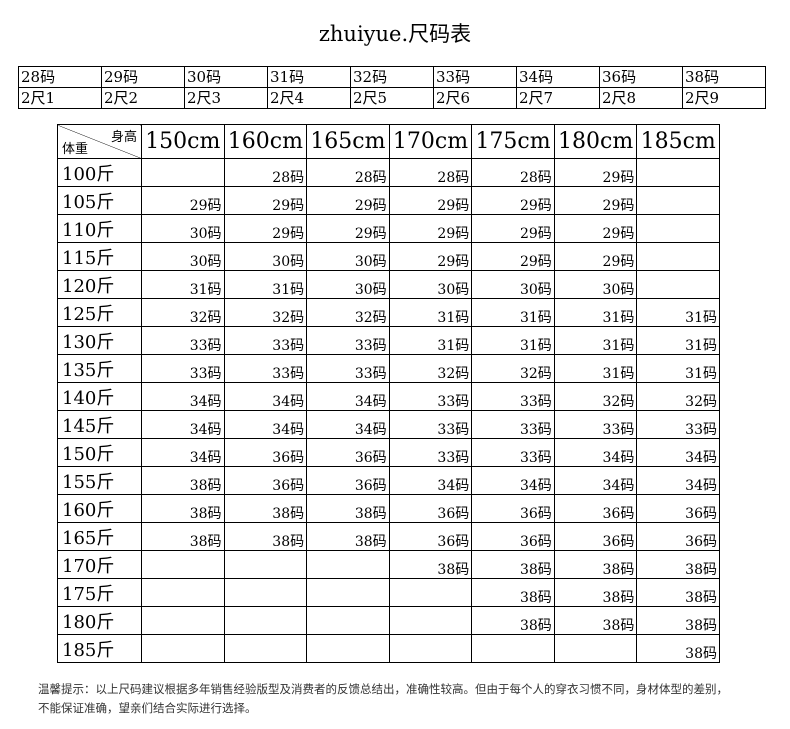 This screenshot has width=790, height=729. I want to click on cell: 2尺5, so click(392, 98).